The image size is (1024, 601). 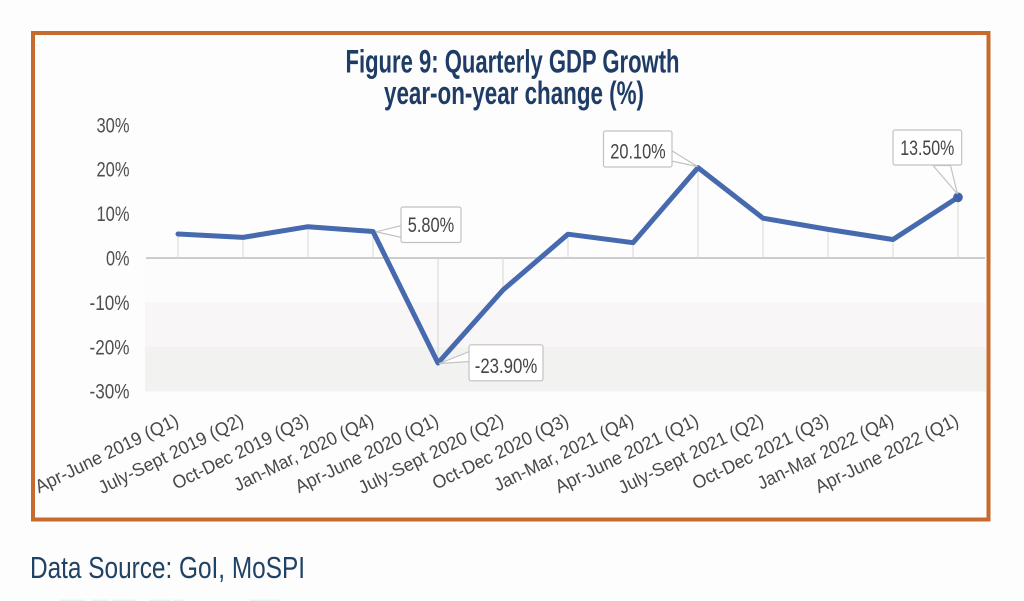 What do you see at coordinates (113, 125) in the screenshot?
I see `svg-text: 30%` at bounding box center [113, 125].